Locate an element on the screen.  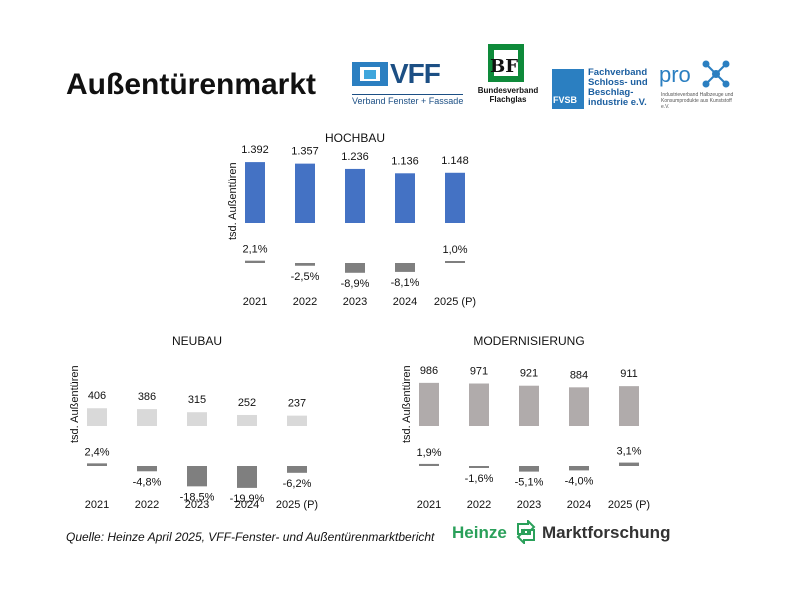
modernisierung-title: MODERNISIERUNG is located at coordinates (528, 341).